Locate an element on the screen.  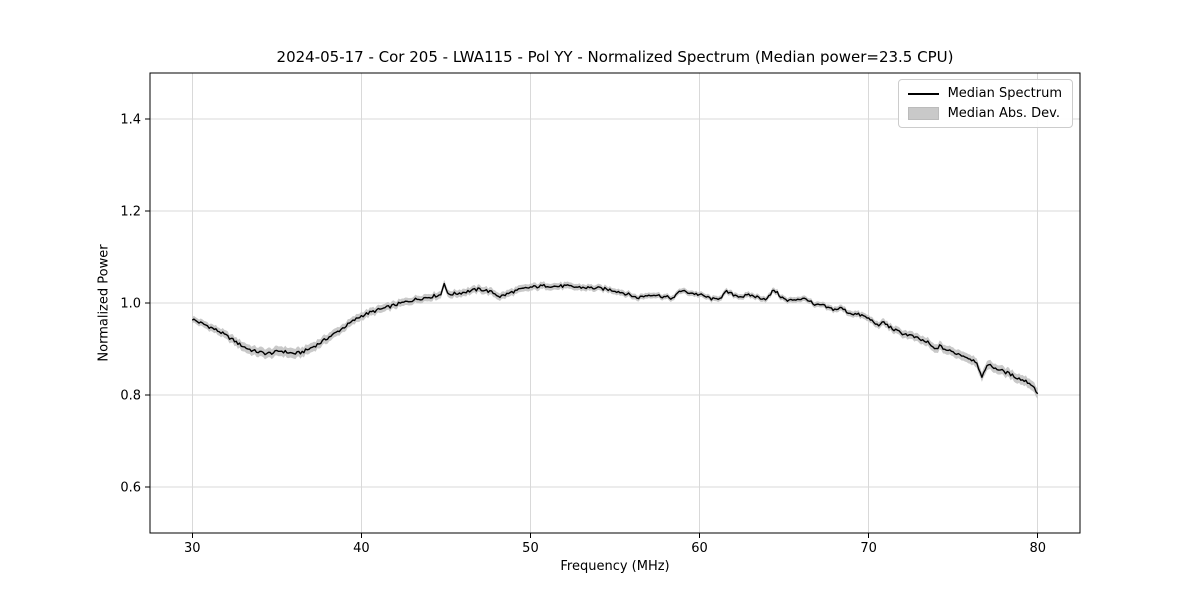
legend-item-median-spectrum: Median Spectrum is located at coordinates (984, 93).